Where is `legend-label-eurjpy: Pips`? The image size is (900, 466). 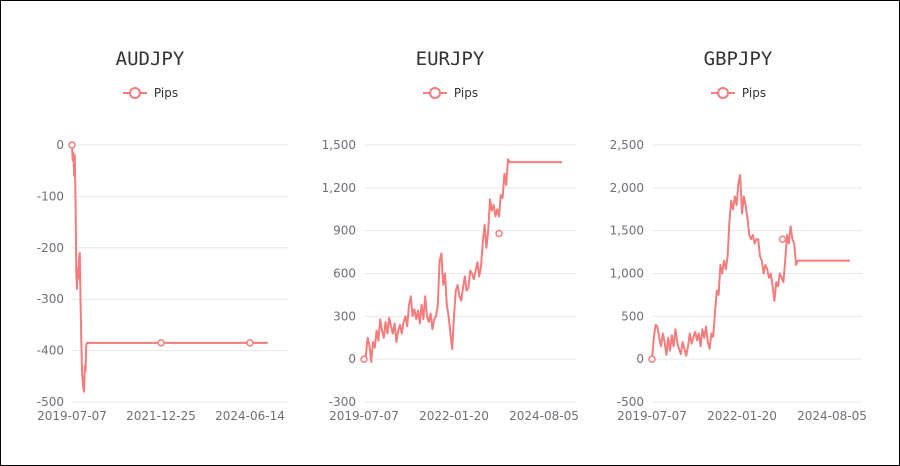
legend-label-eurjpy: Pips is located at coordinates (466, 93).